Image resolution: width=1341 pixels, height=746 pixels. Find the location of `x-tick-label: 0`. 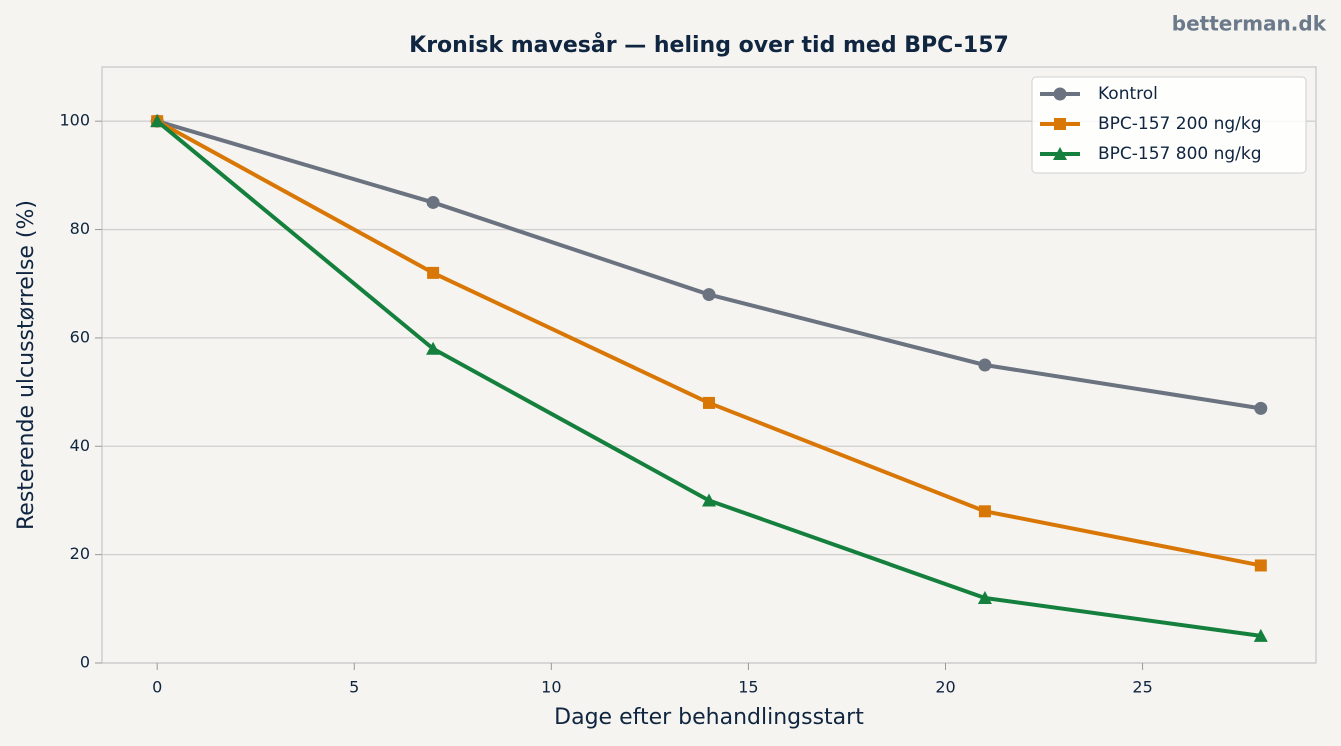

x-tick-label: 0 is located at coordinates (157, 687).